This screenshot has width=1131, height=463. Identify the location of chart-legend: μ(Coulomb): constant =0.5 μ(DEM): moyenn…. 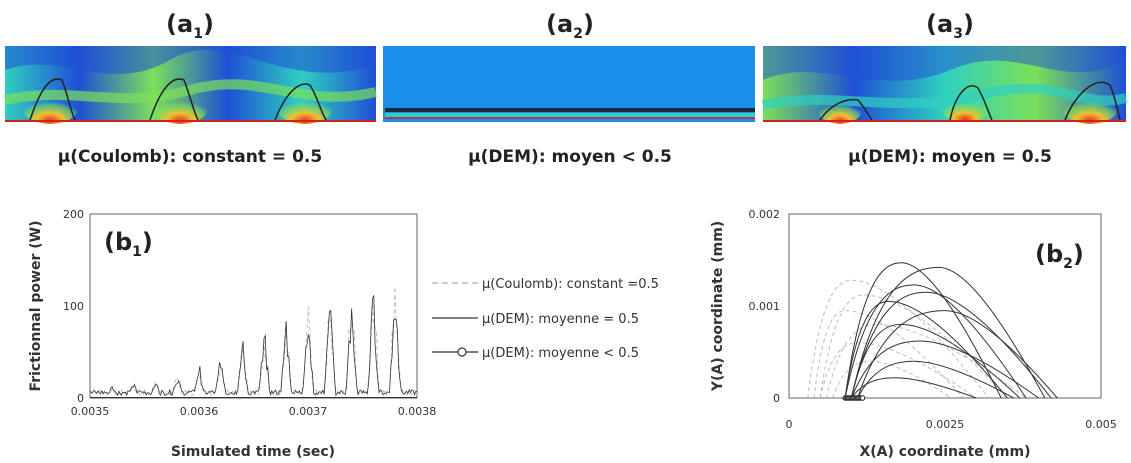
(545, 319).